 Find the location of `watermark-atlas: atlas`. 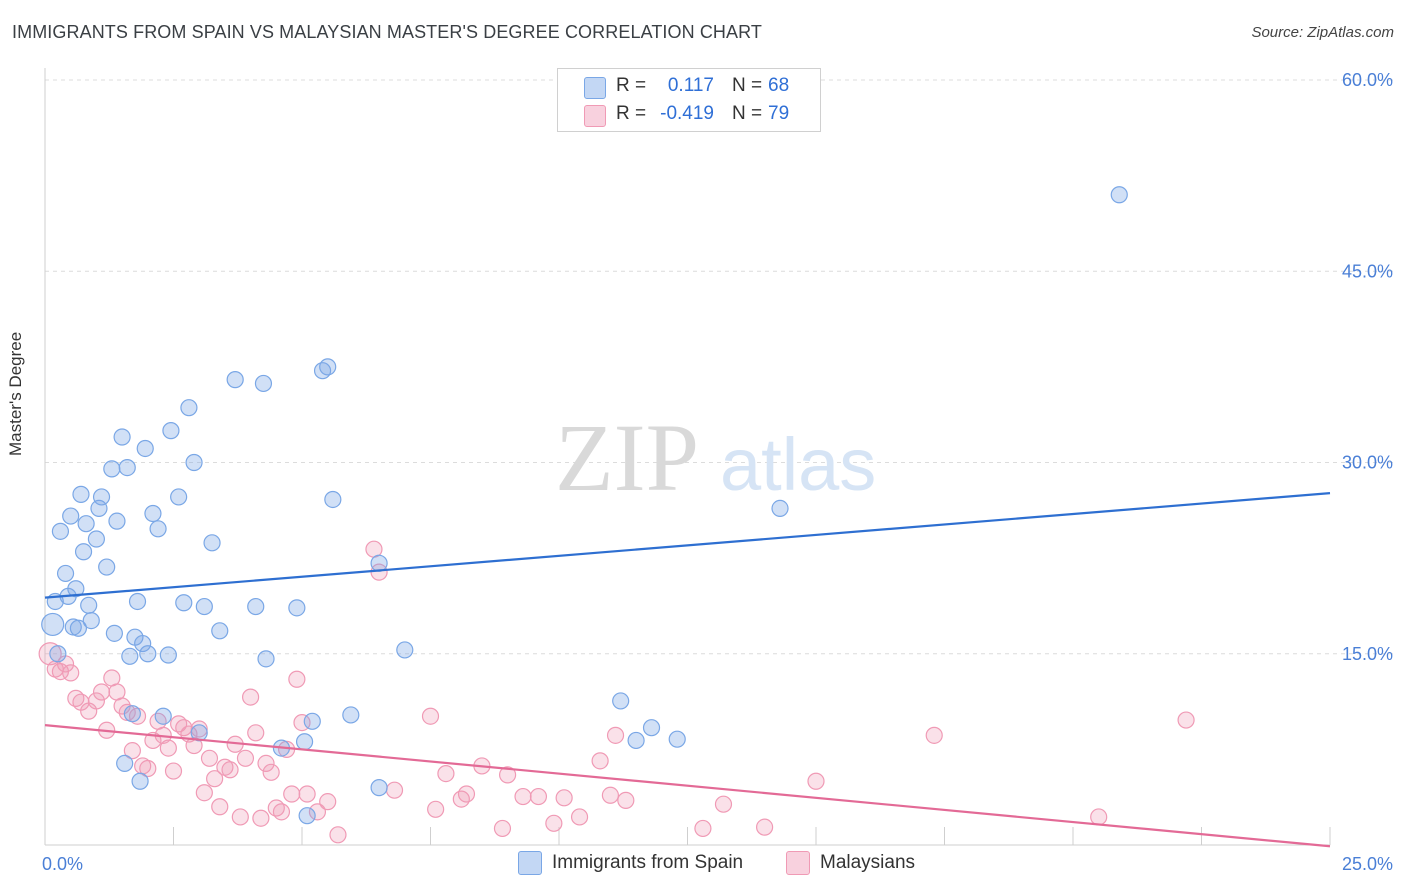

watermark-atlas: atlas is located at coordinates (798, 464).